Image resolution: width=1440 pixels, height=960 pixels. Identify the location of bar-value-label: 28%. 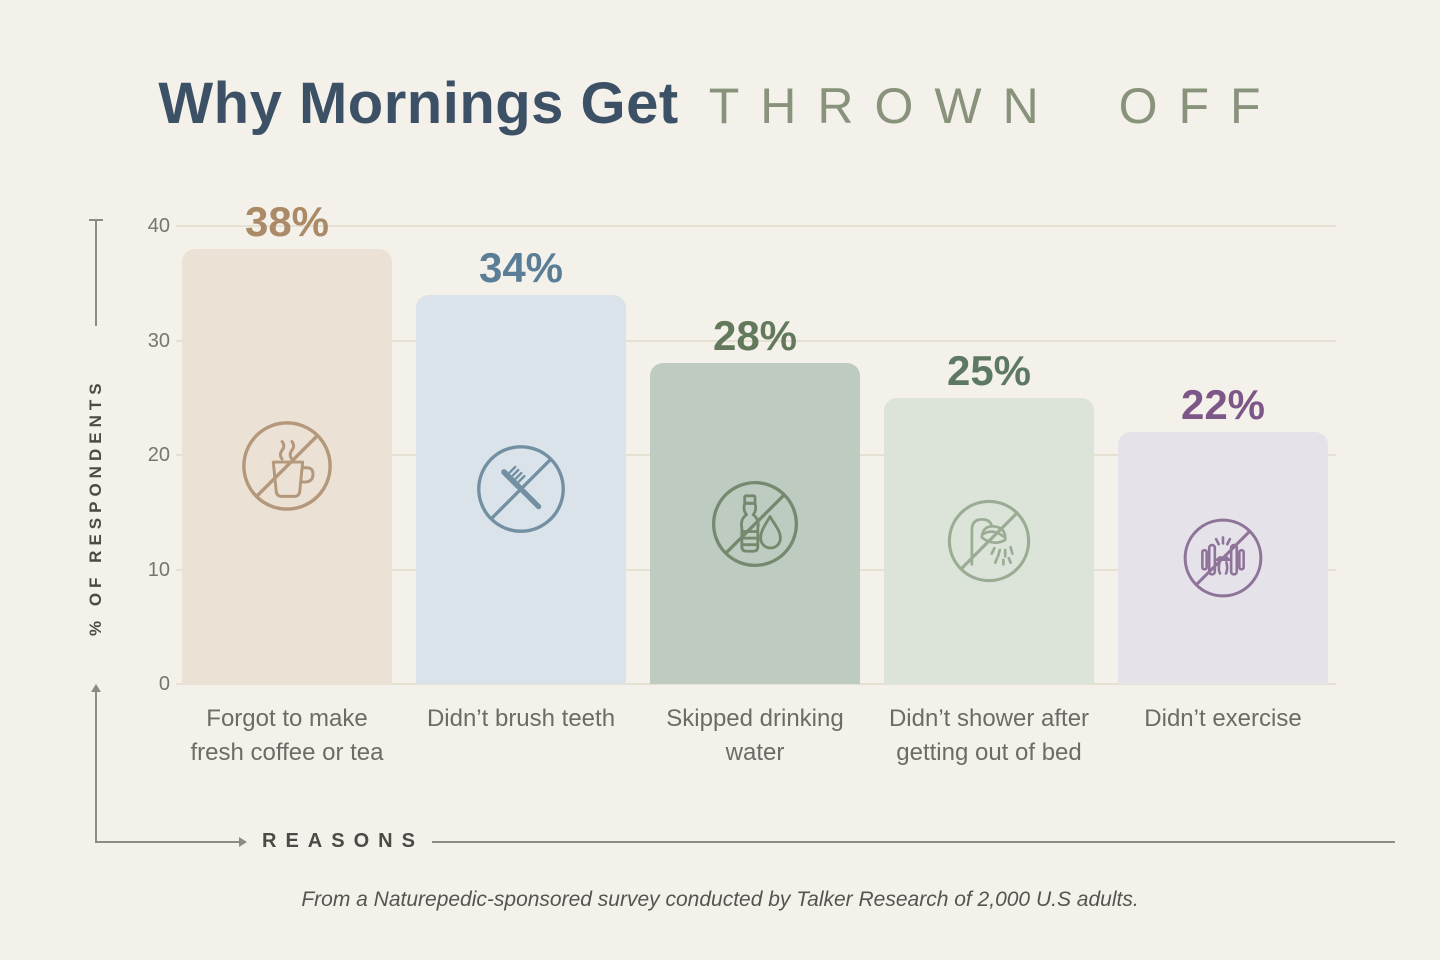
(755, 336).